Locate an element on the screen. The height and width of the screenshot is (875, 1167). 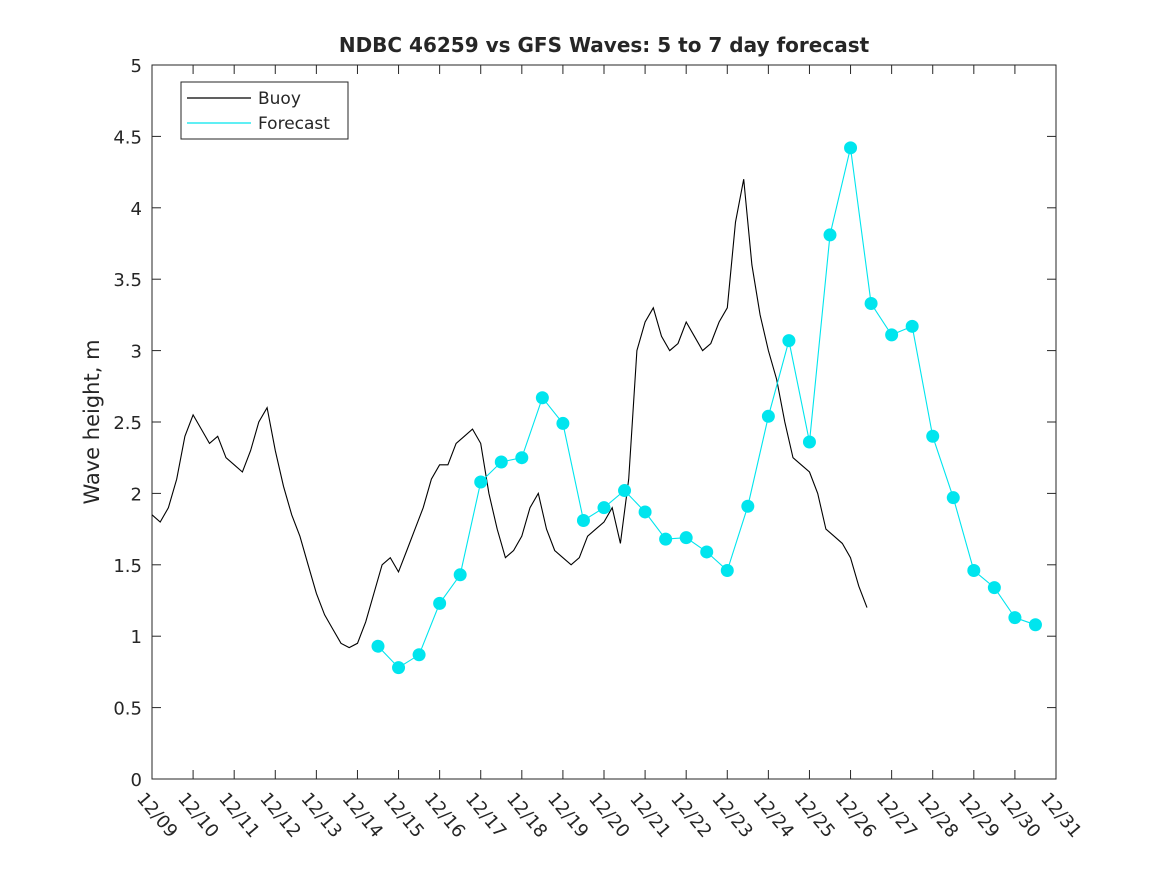
legend: Buoy Forecast is located at coordinates (264, 110).